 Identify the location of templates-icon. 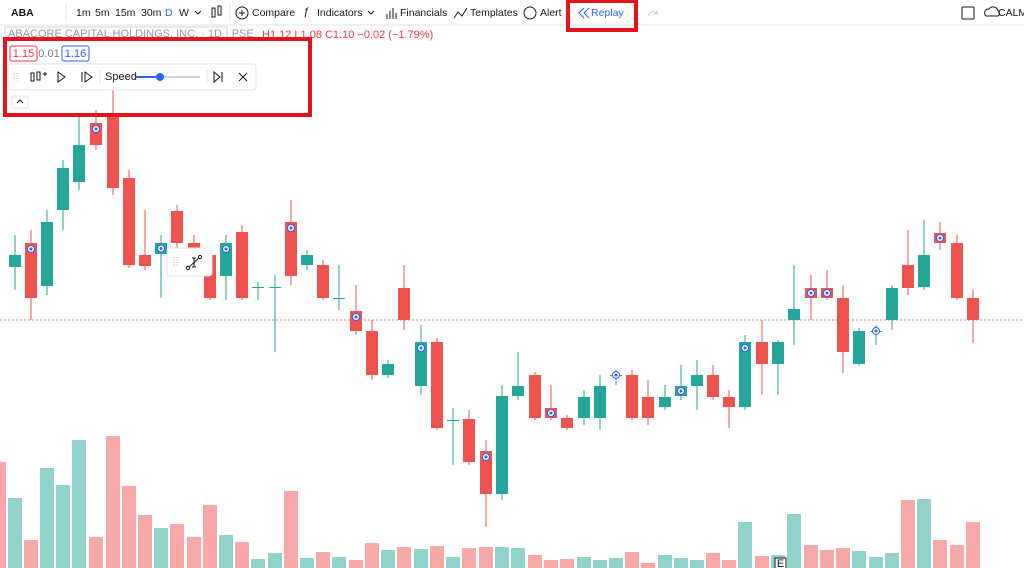
(460, 13).